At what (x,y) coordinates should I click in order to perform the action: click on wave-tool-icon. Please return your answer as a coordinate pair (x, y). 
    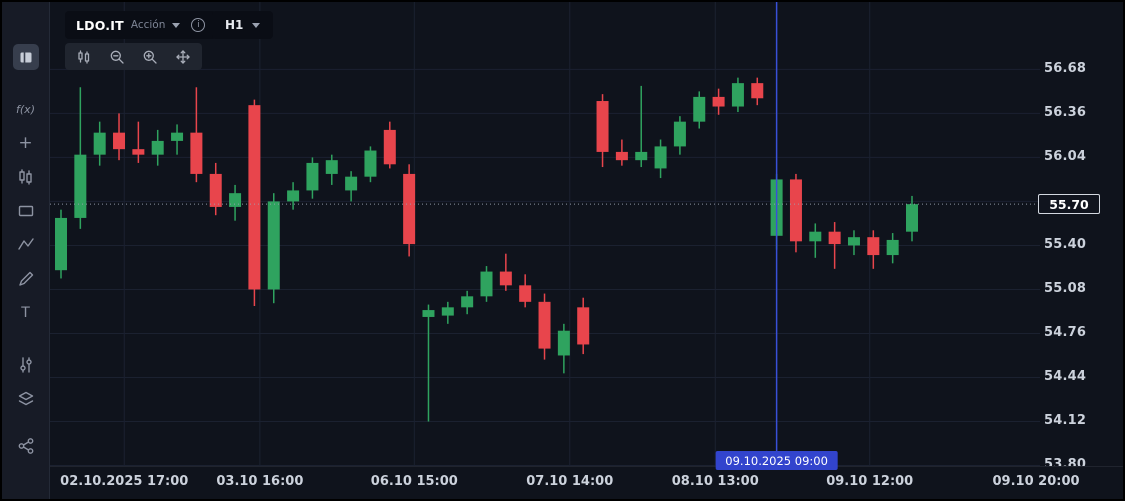
    Looking at the image, I should click on (25, 244).